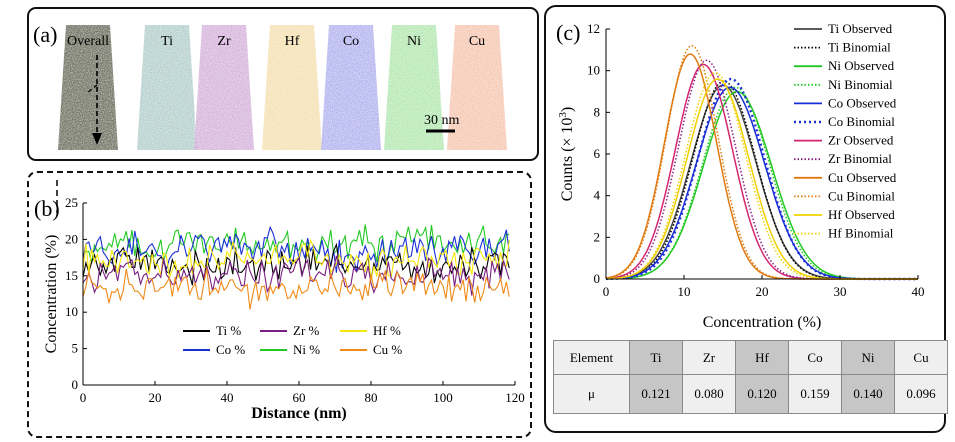 The width and height of the screenshot is (955, 442). I want to click on x-tick-label: 120, so click(515, 397).